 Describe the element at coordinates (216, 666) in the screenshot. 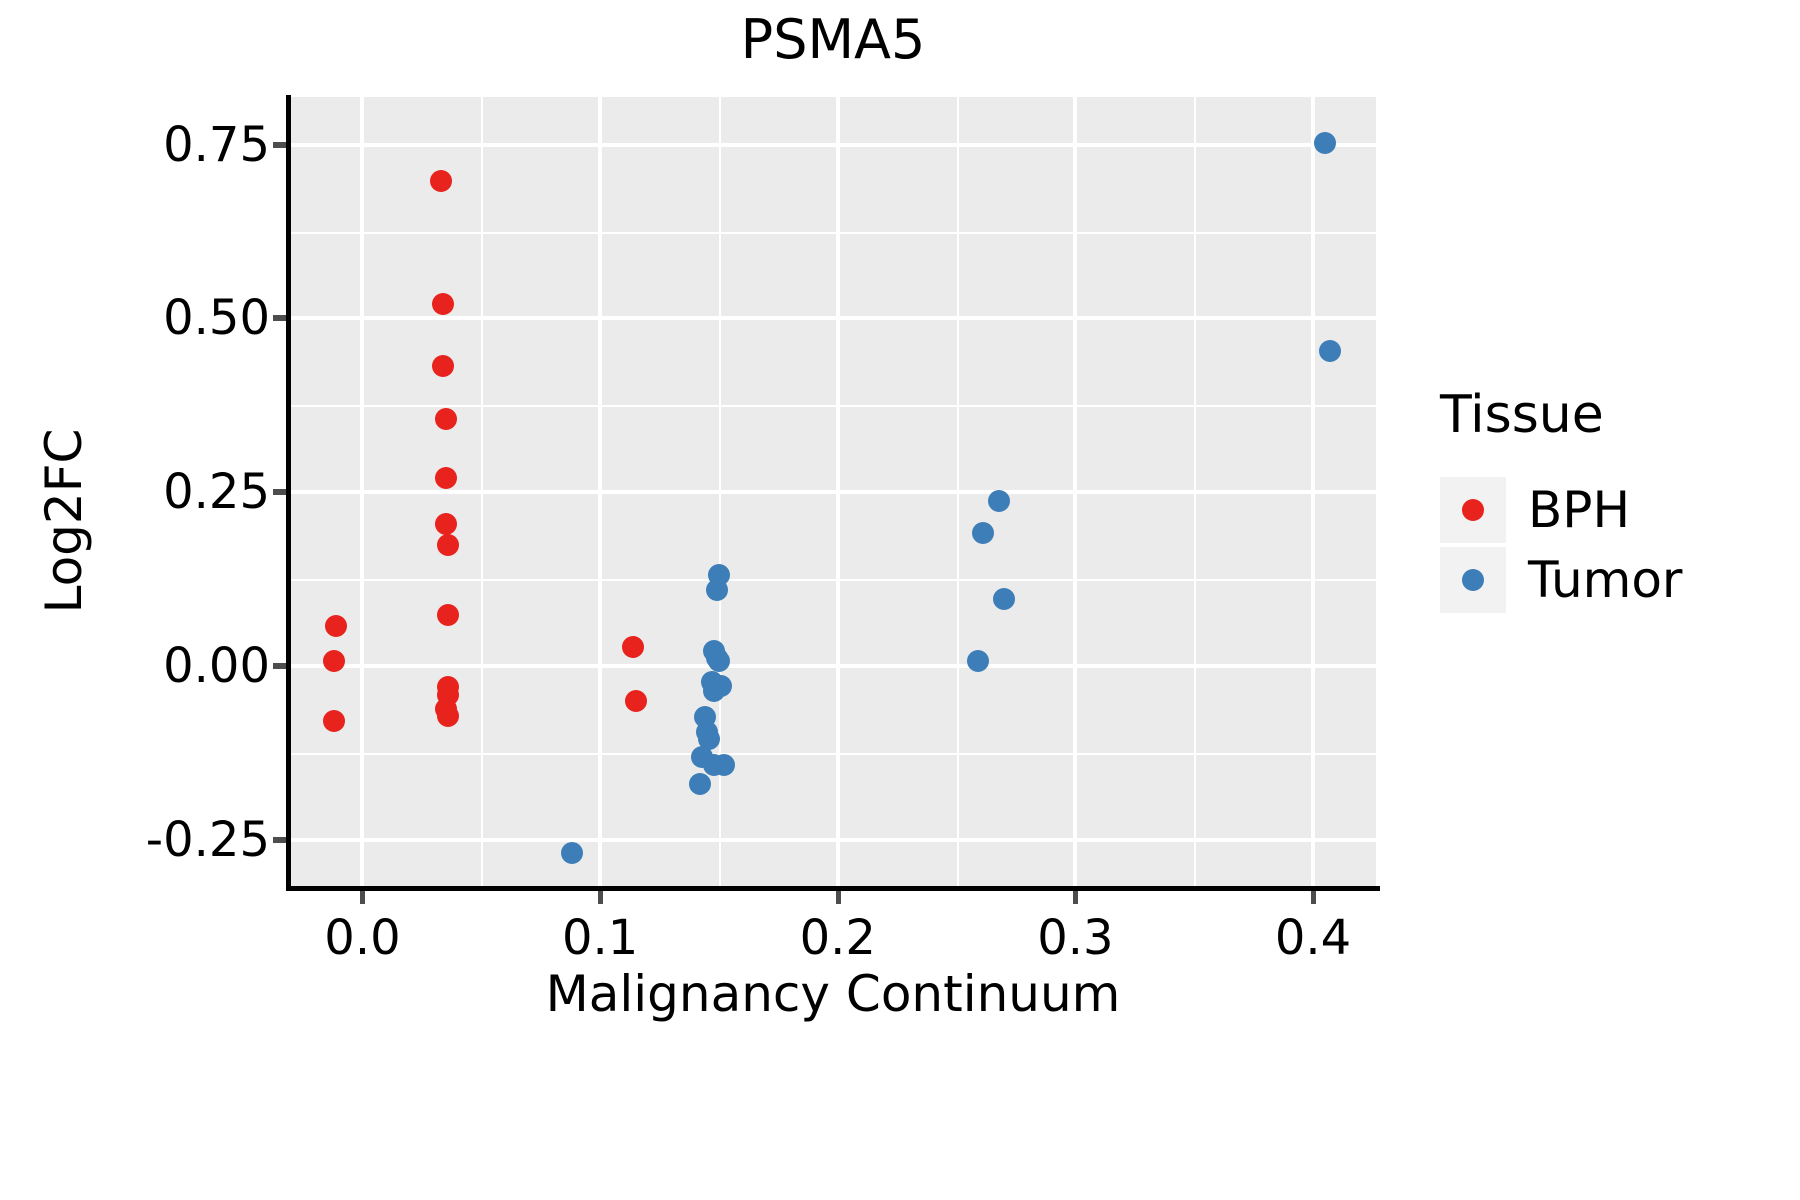

I see `y-tick-label: 0.00` at that location.